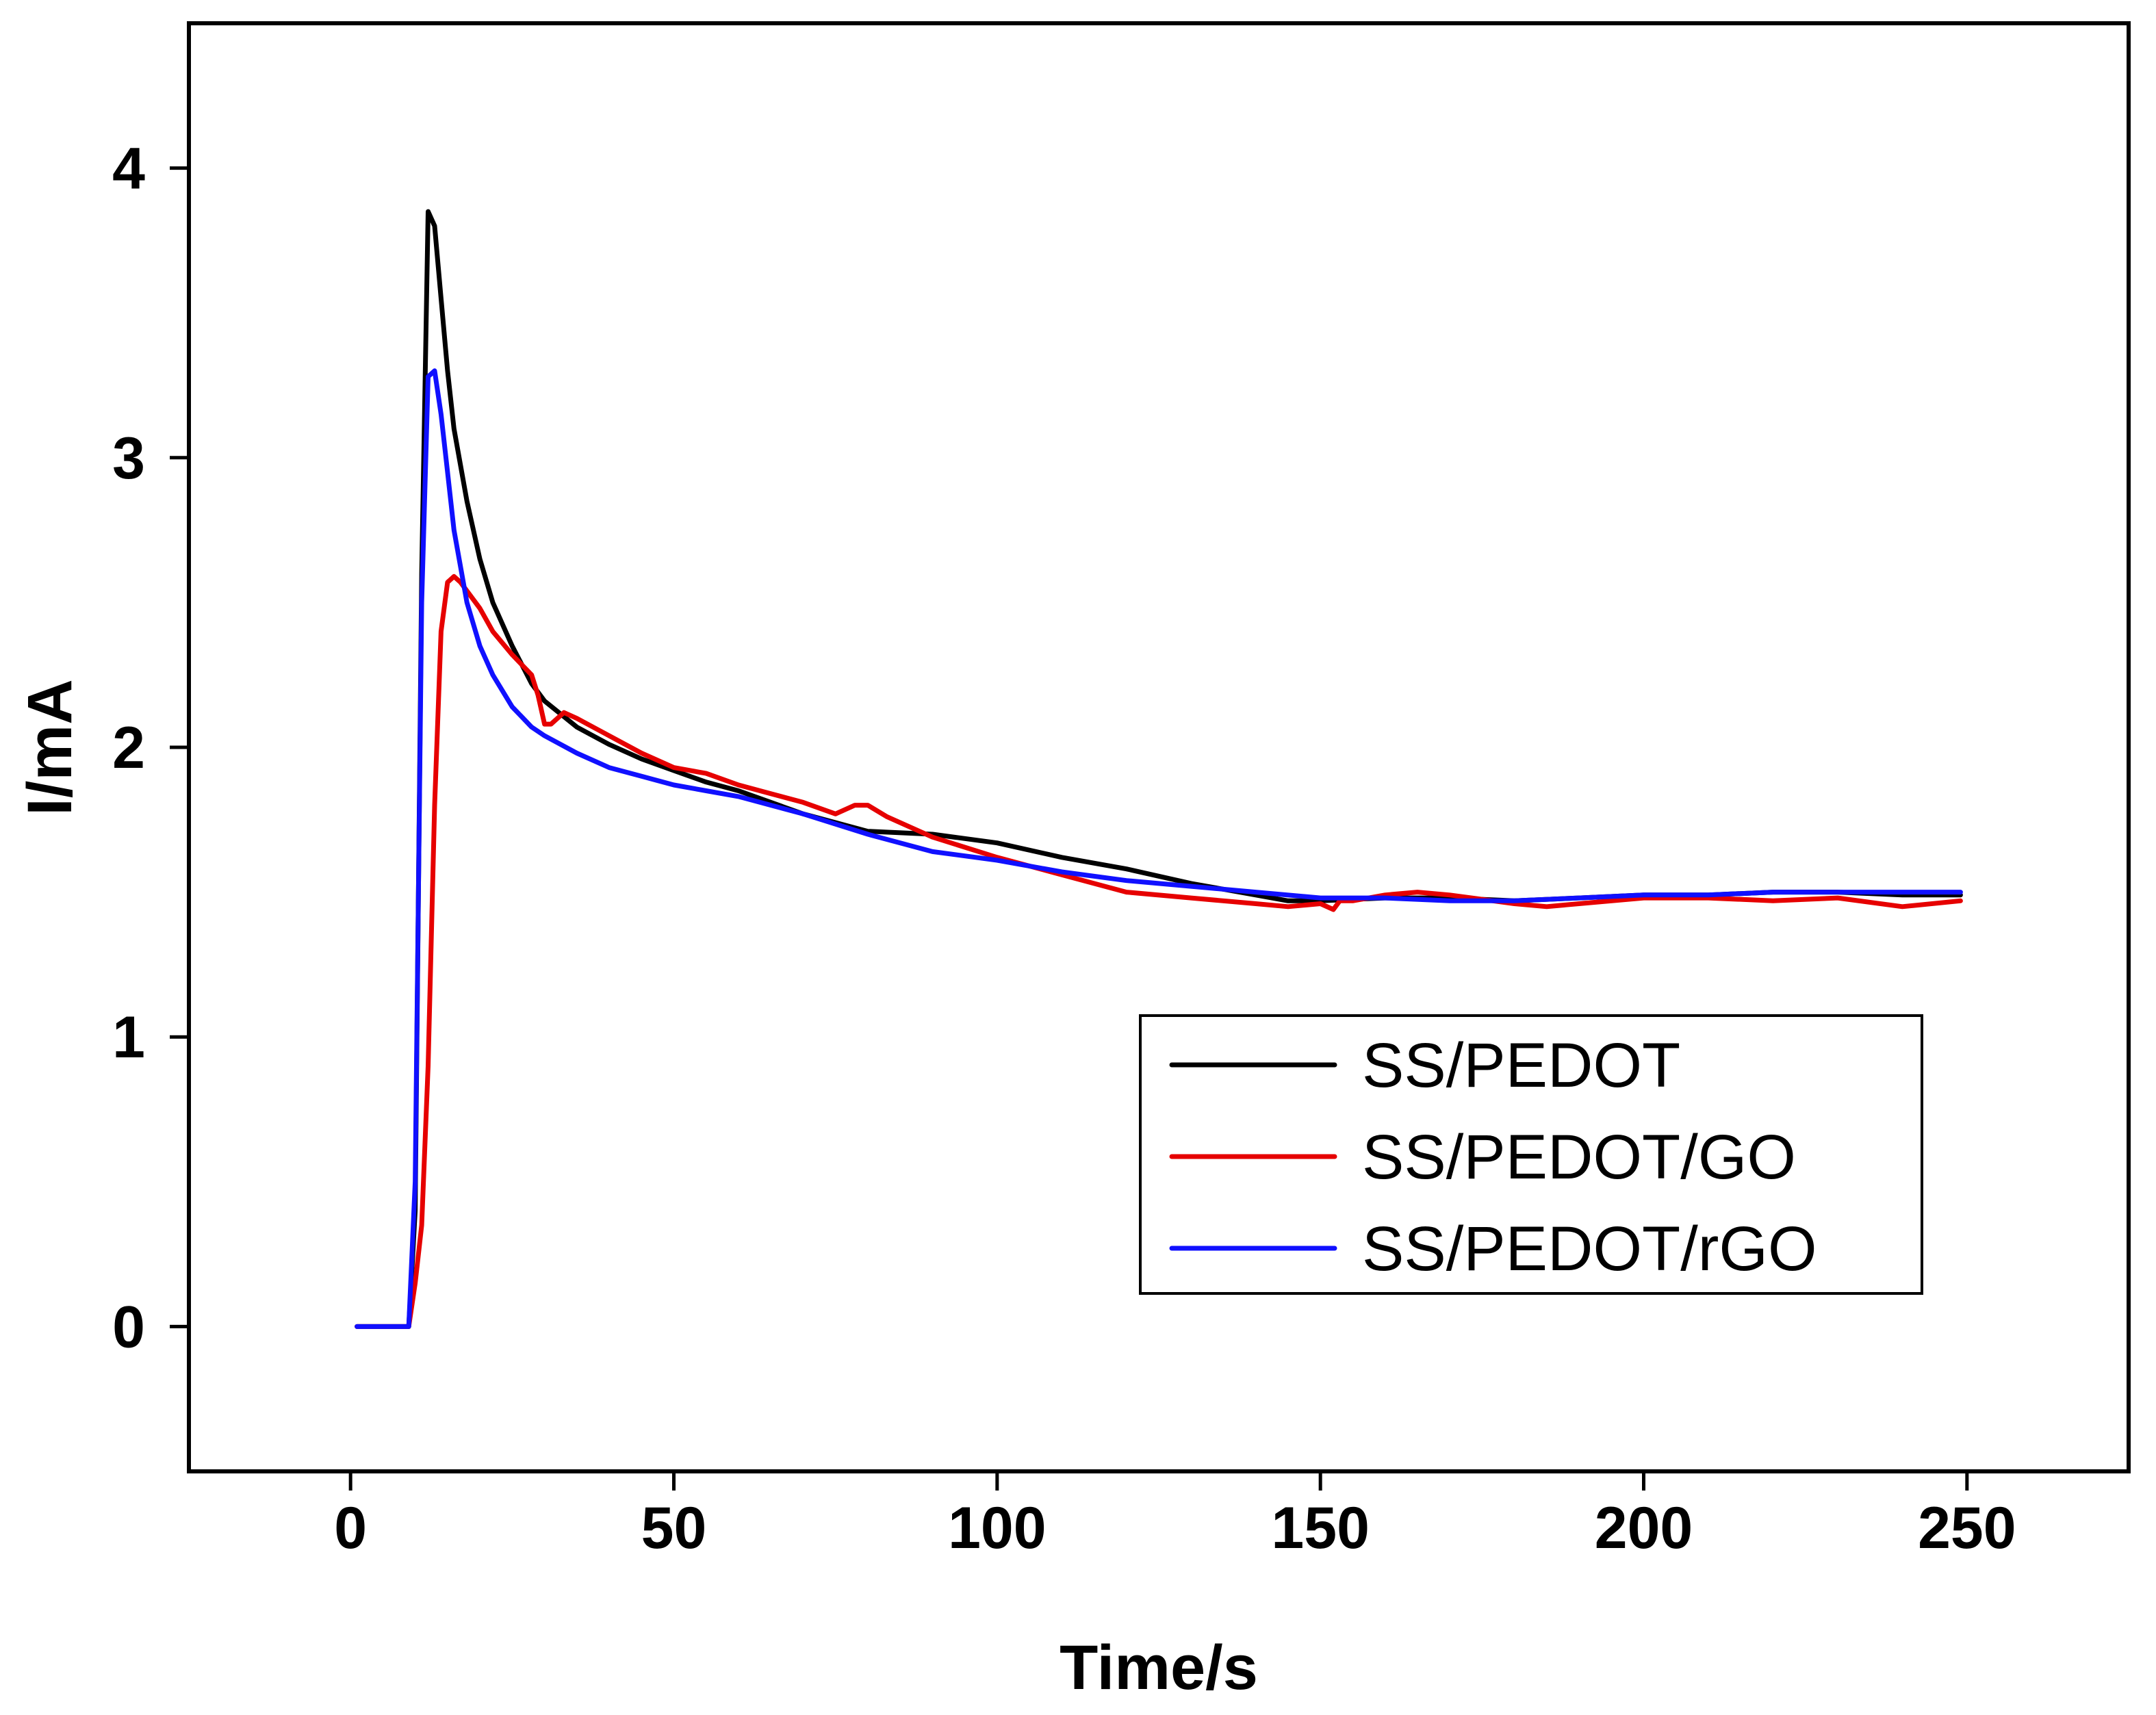 The width and height of the screenshot is (2156, 1715). What do you see at coordinates (150, 748) in the screenshot?
I see `y-axis: 0 1 2 3 4` at bounding box center [150, 748].